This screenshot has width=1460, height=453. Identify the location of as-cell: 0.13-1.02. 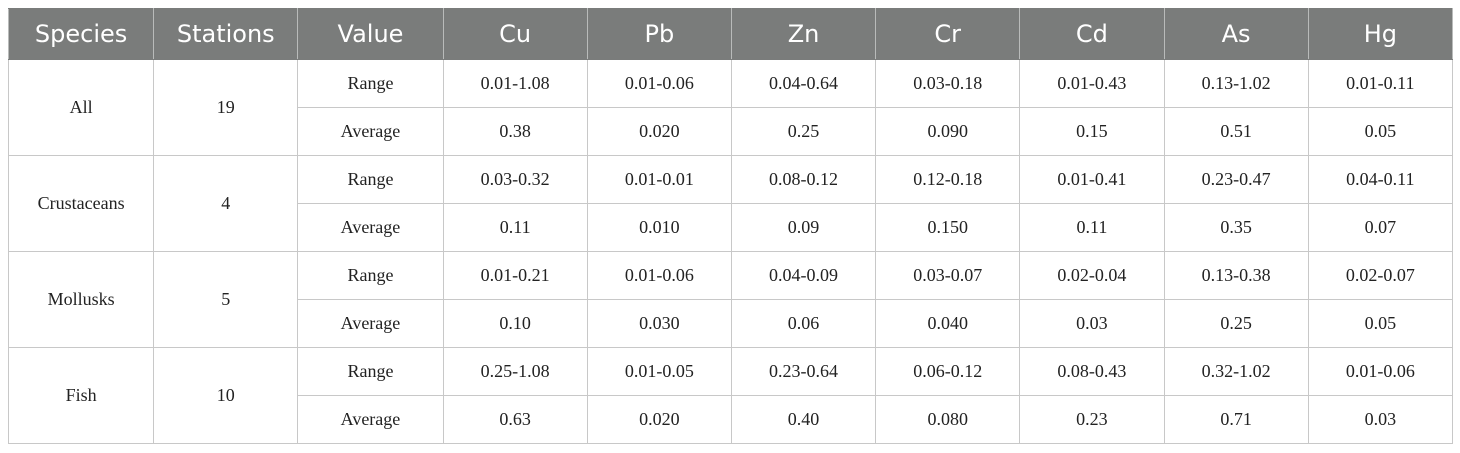
(1236, 83).